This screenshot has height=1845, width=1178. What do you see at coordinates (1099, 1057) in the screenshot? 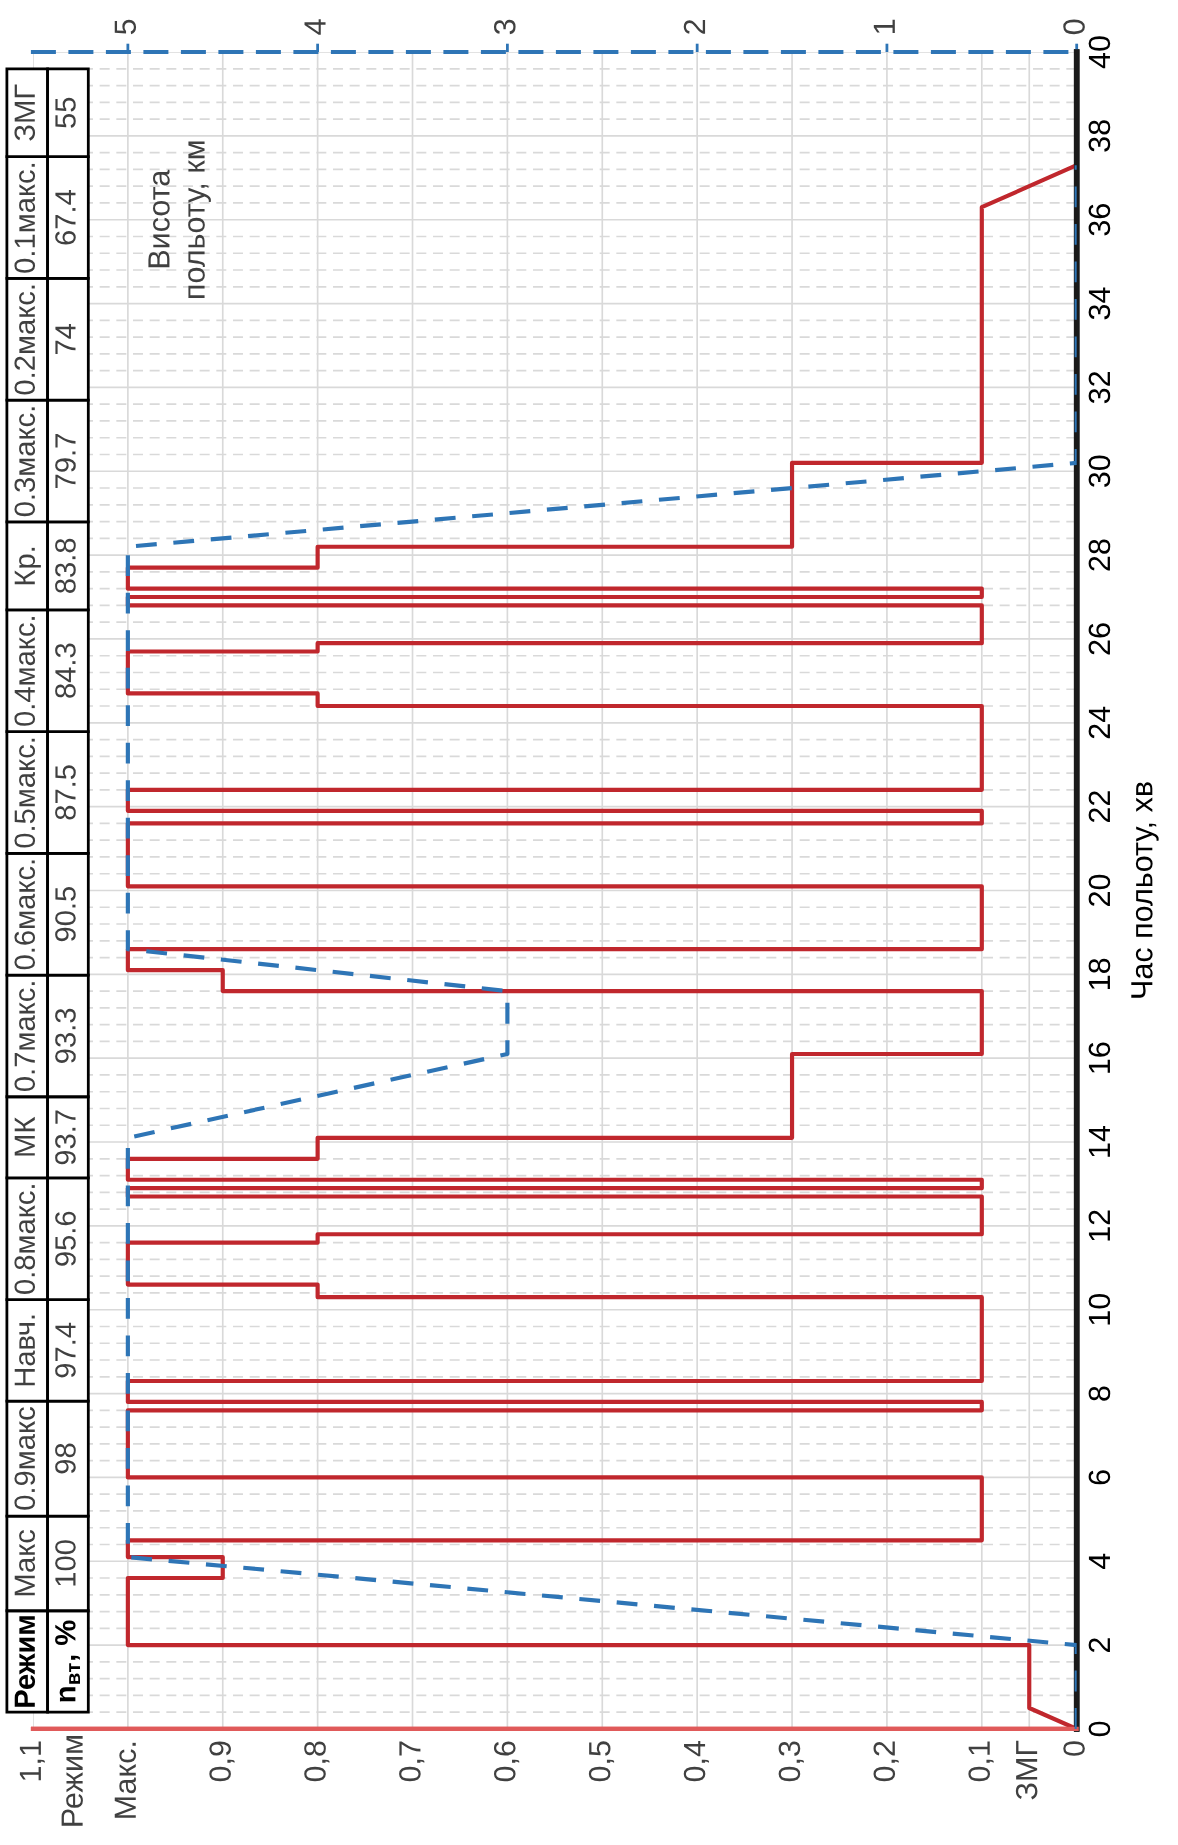
I see `y-tick-label: 16` at bounding box center [1099, 1057].